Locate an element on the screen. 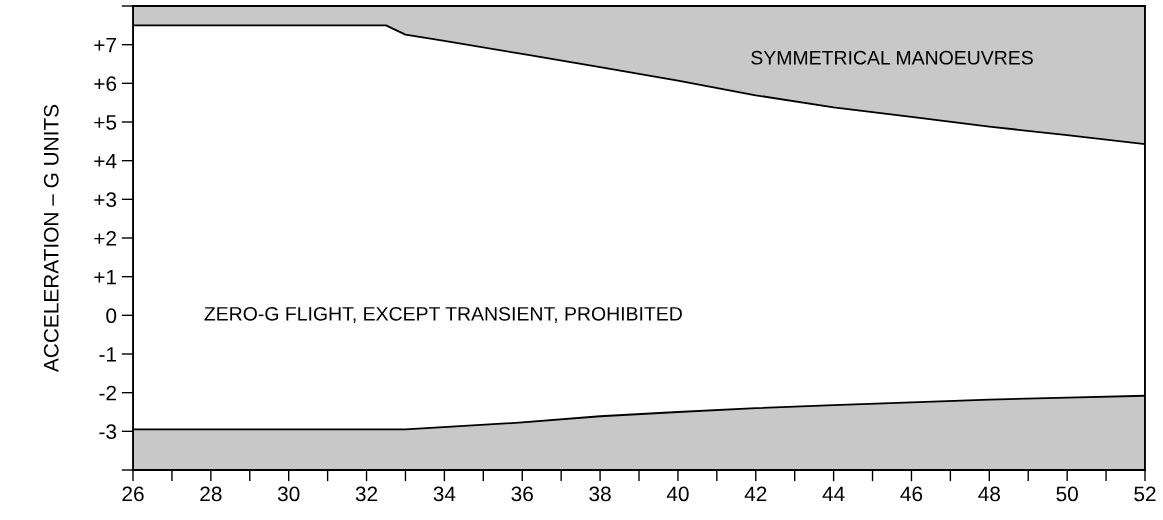  x-tick-label: 36 is located at coordinates (522, 494).